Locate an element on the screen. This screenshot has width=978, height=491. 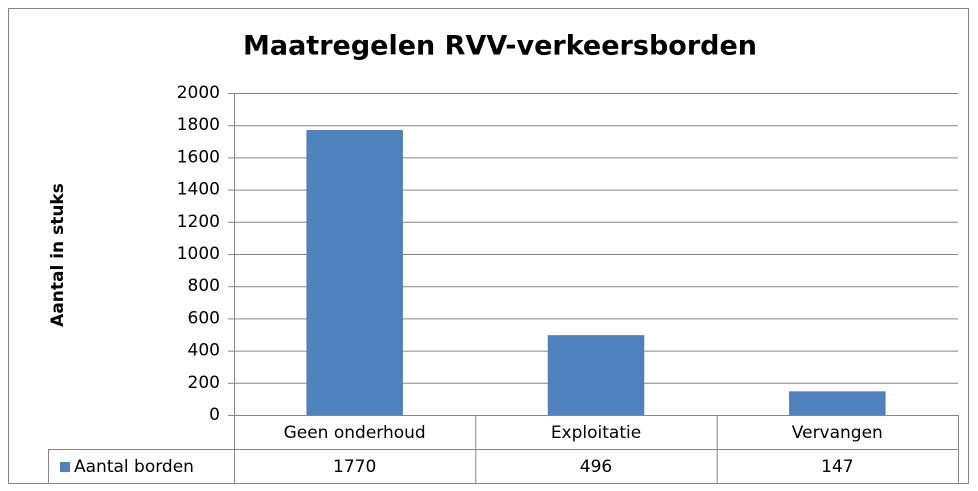
y-tick-label: 1000 is located at coordinates (198, 254).